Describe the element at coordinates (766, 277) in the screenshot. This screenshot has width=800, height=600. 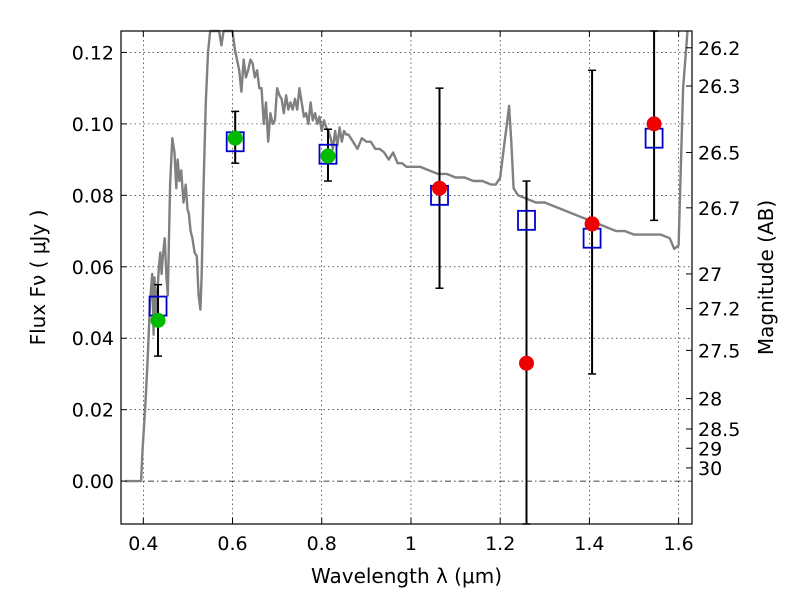
I see `y-axis-right-label: Magnitude (AB)` at that location.